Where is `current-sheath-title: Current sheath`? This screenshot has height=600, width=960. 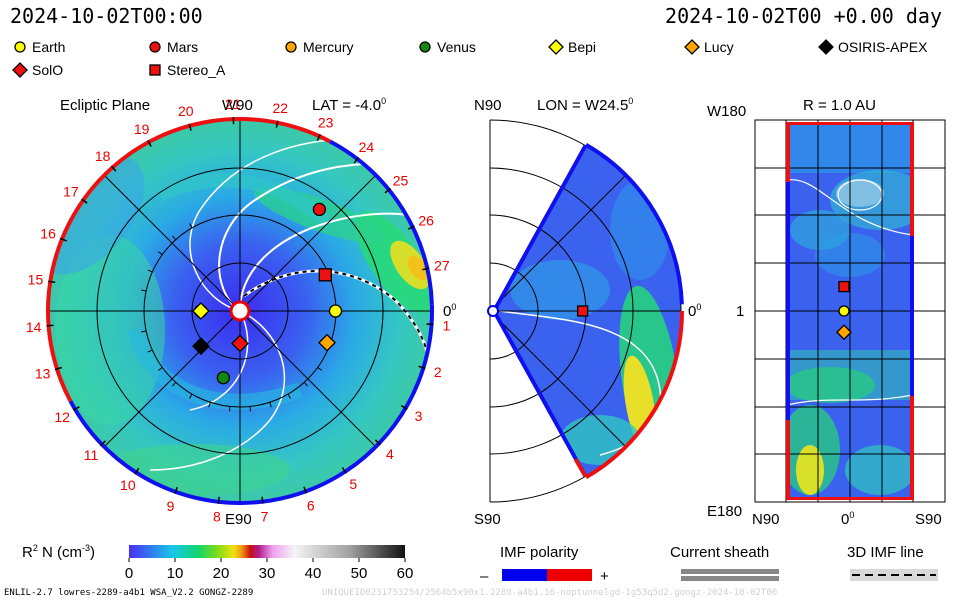
current-sheath-title: Current sheath is located at coordinates (719, 552).